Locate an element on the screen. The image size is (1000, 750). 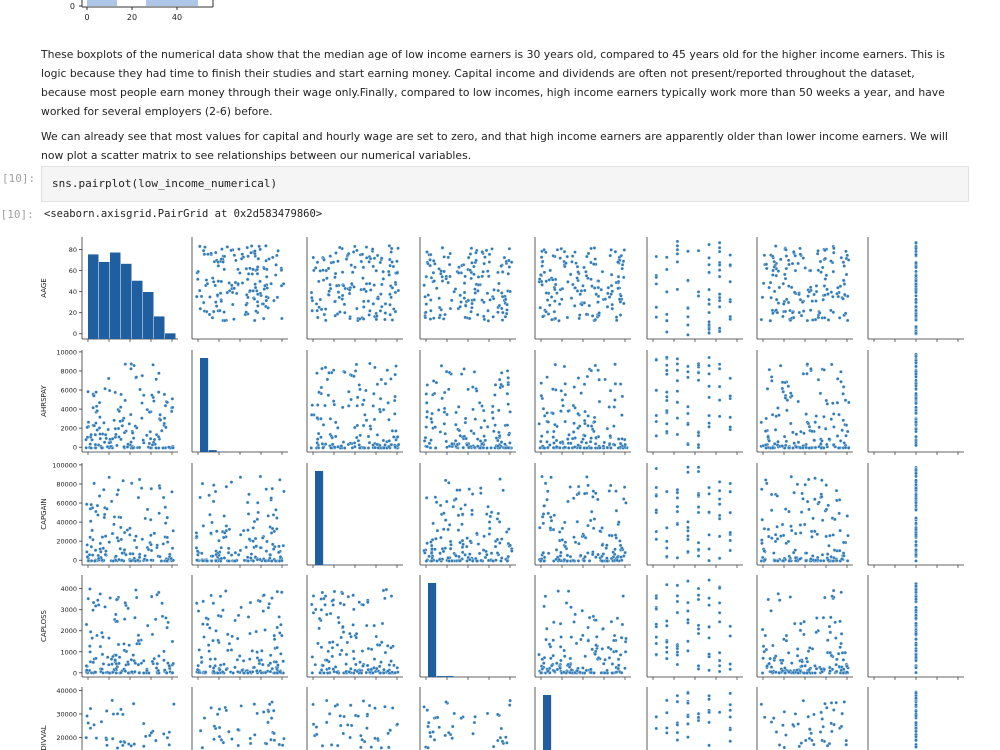
code-cell: sns.pairplot(low_income_numerical) is located at coordinates (505, 184).